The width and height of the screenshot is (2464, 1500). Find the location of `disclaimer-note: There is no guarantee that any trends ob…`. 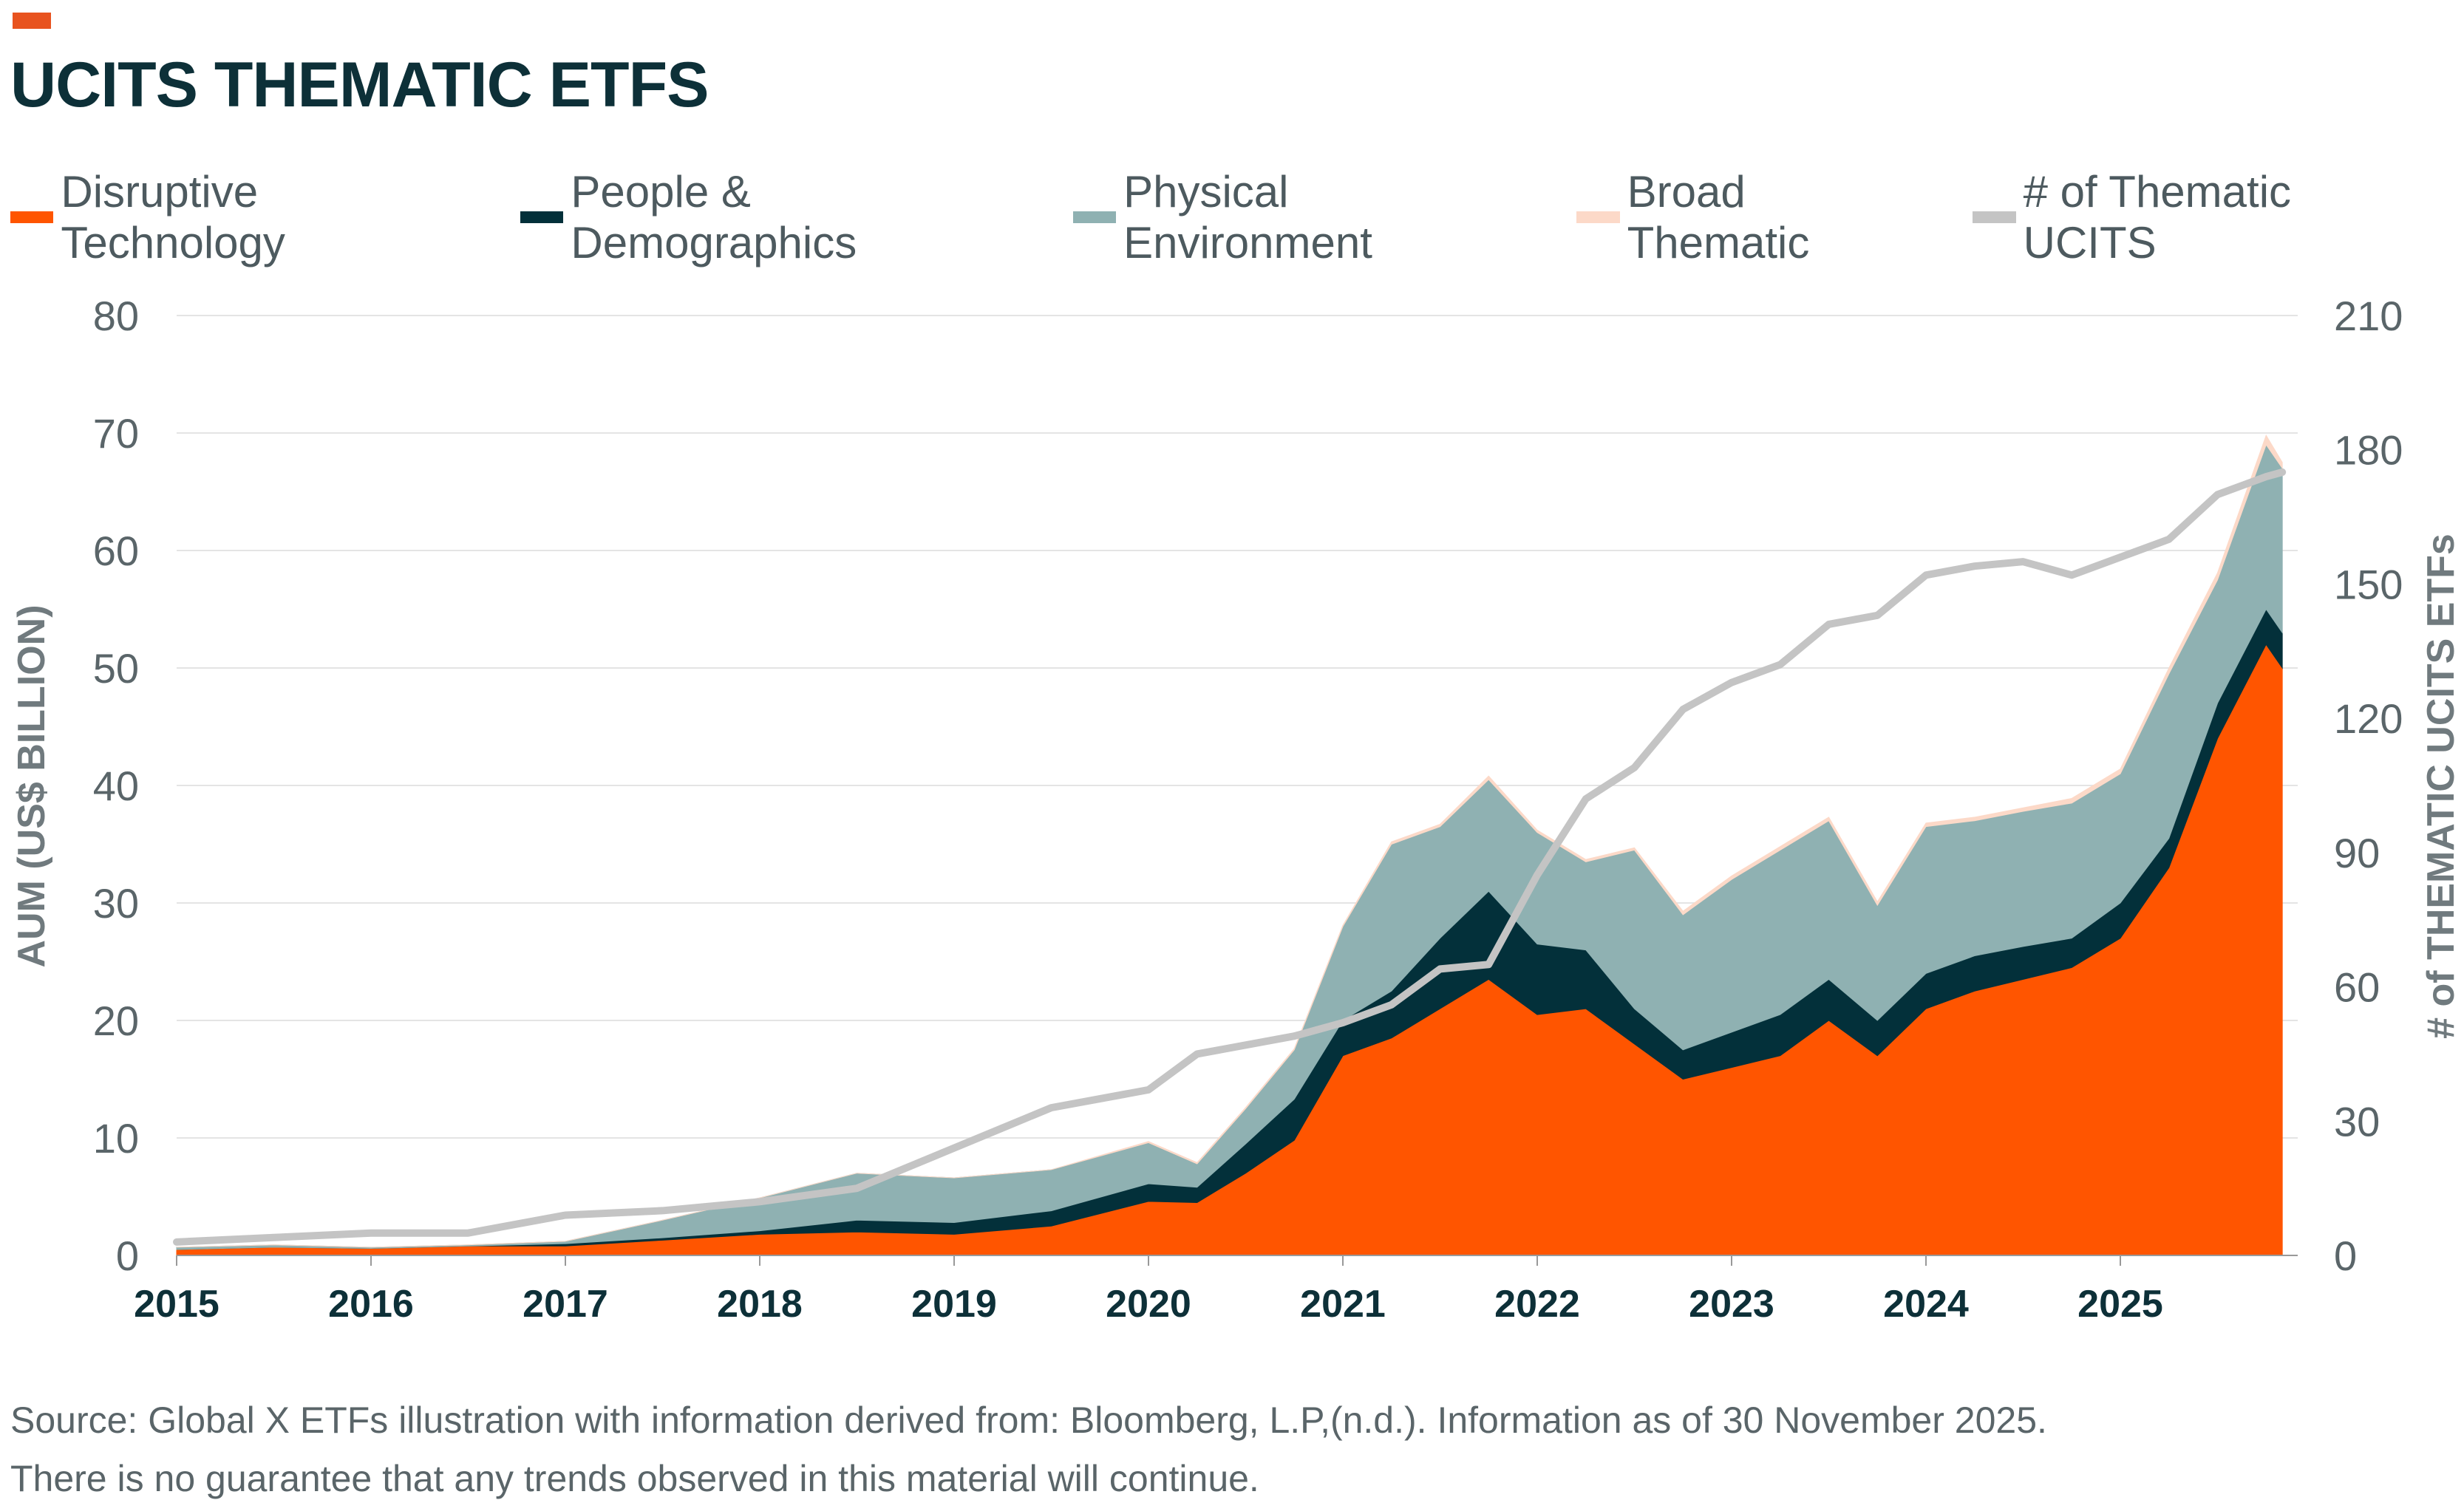

disclaimer-note: There is no guarantee that any trends ob… is located at coordinates (634, 1478).